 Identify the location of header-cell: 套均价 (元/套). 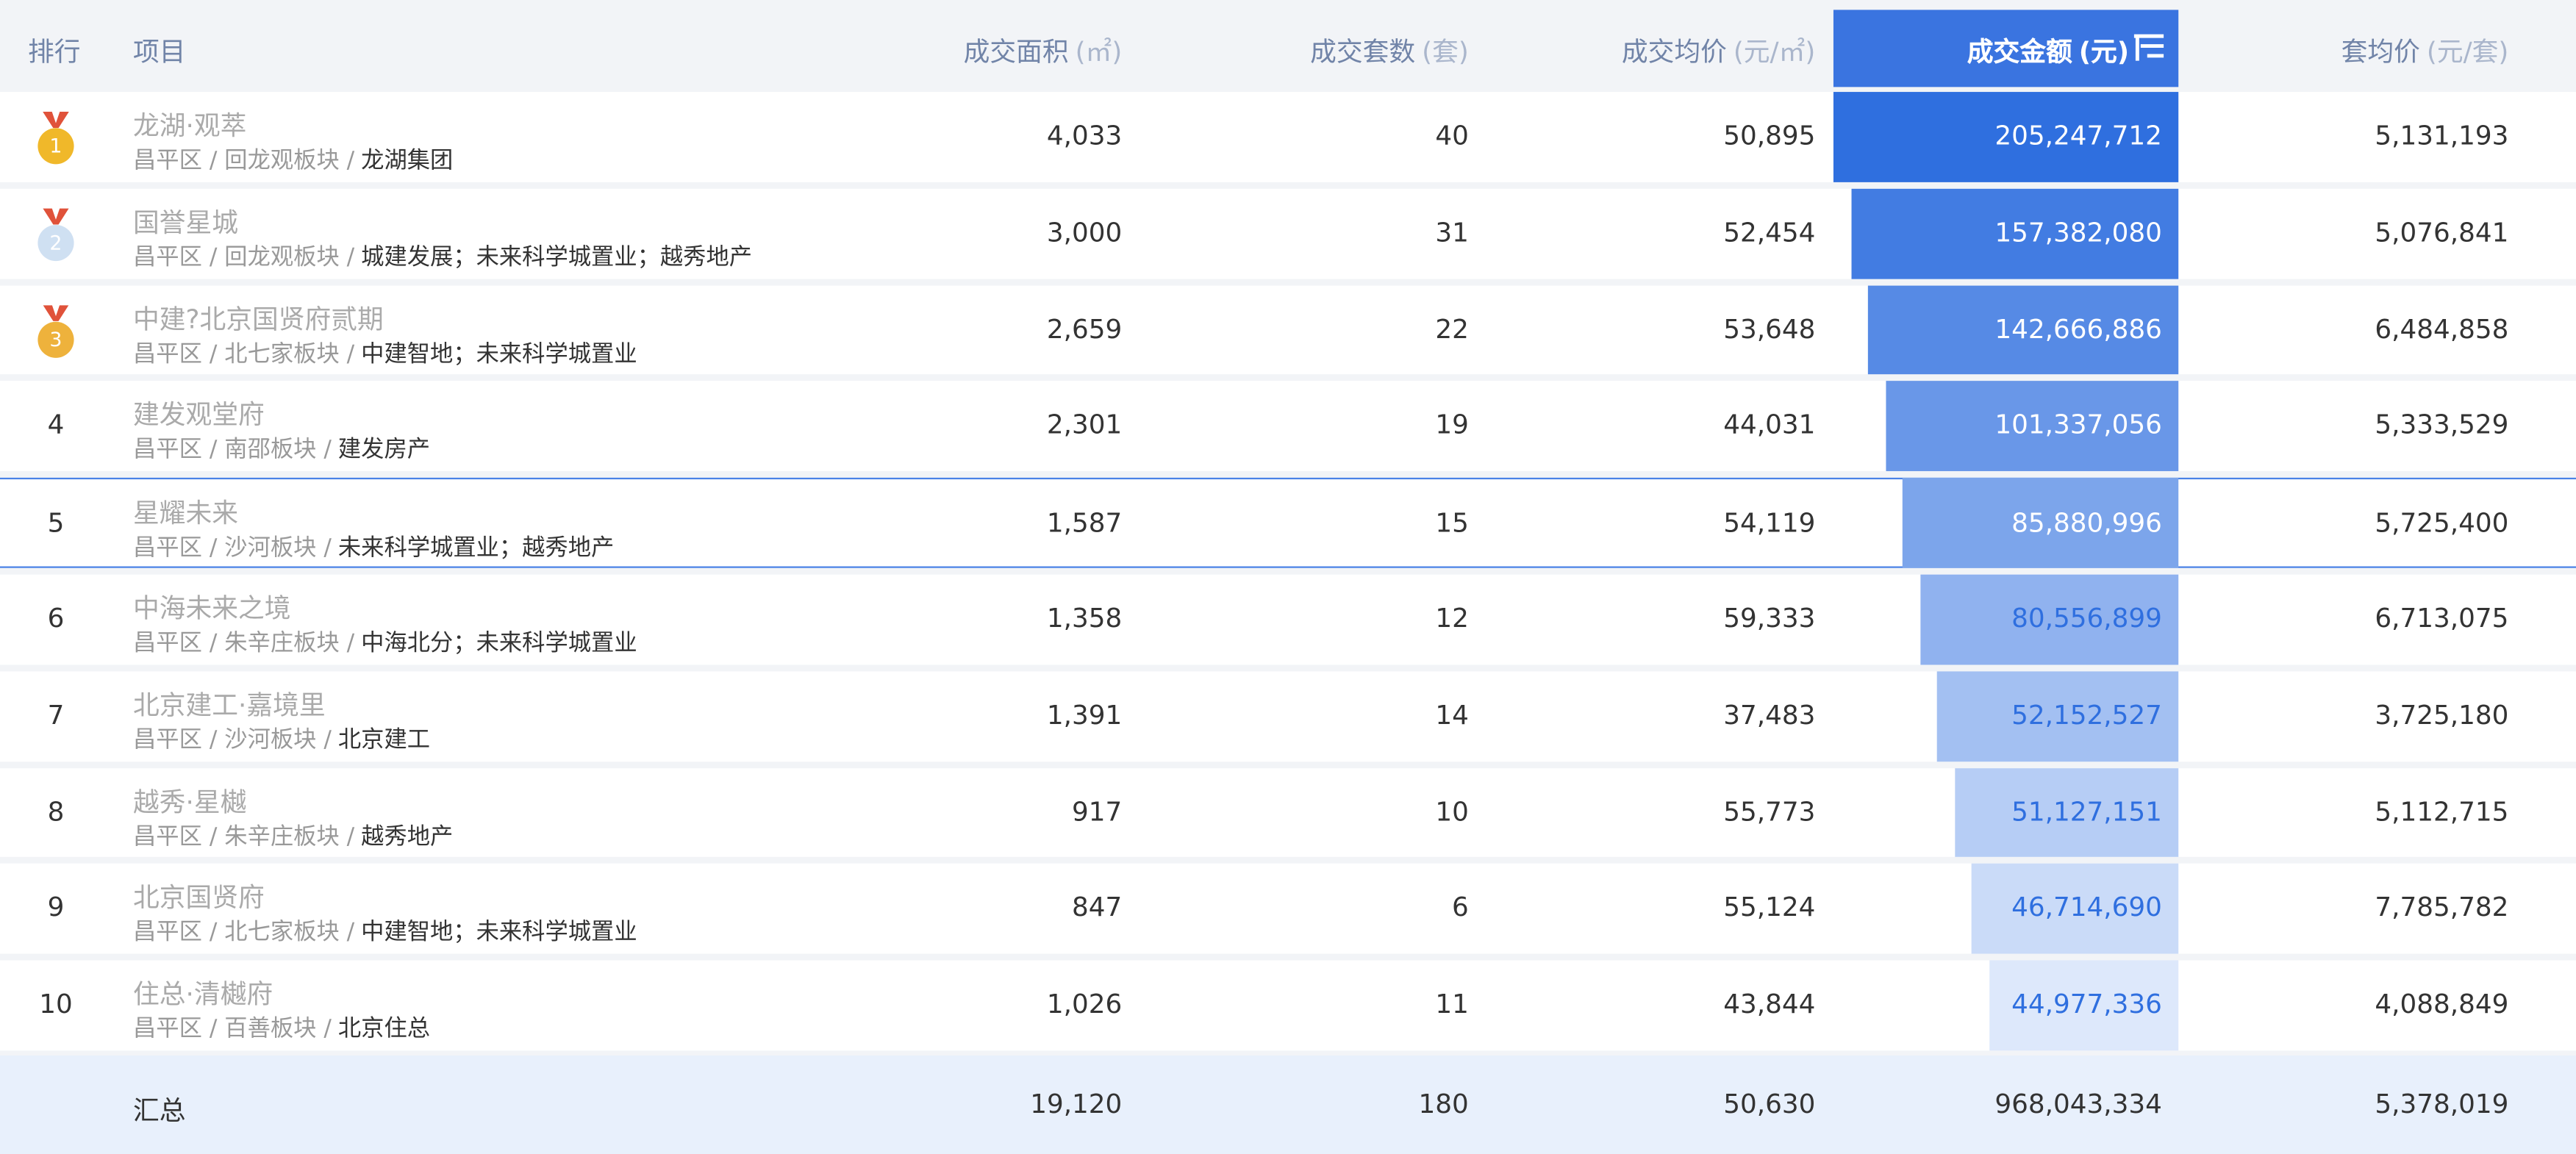
(2425, 49).